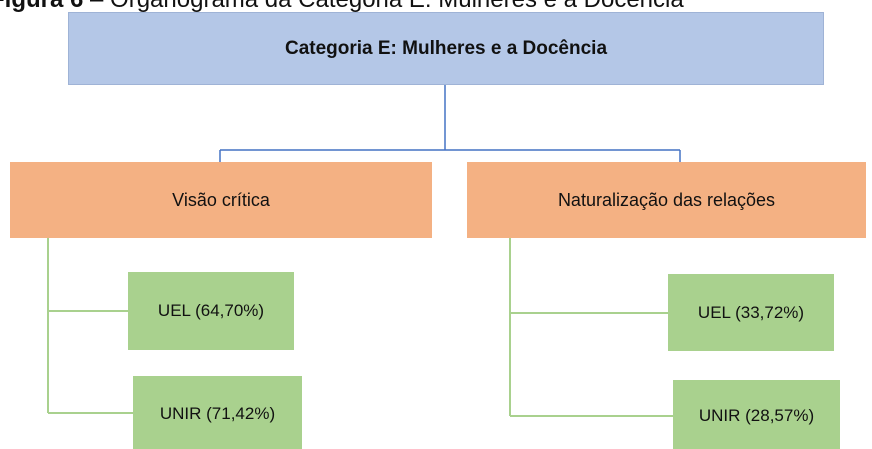 The height and width of the screenshot is (449, 872). I want to click on leaf-node: UNIR (28,57%), so click(756, 414).